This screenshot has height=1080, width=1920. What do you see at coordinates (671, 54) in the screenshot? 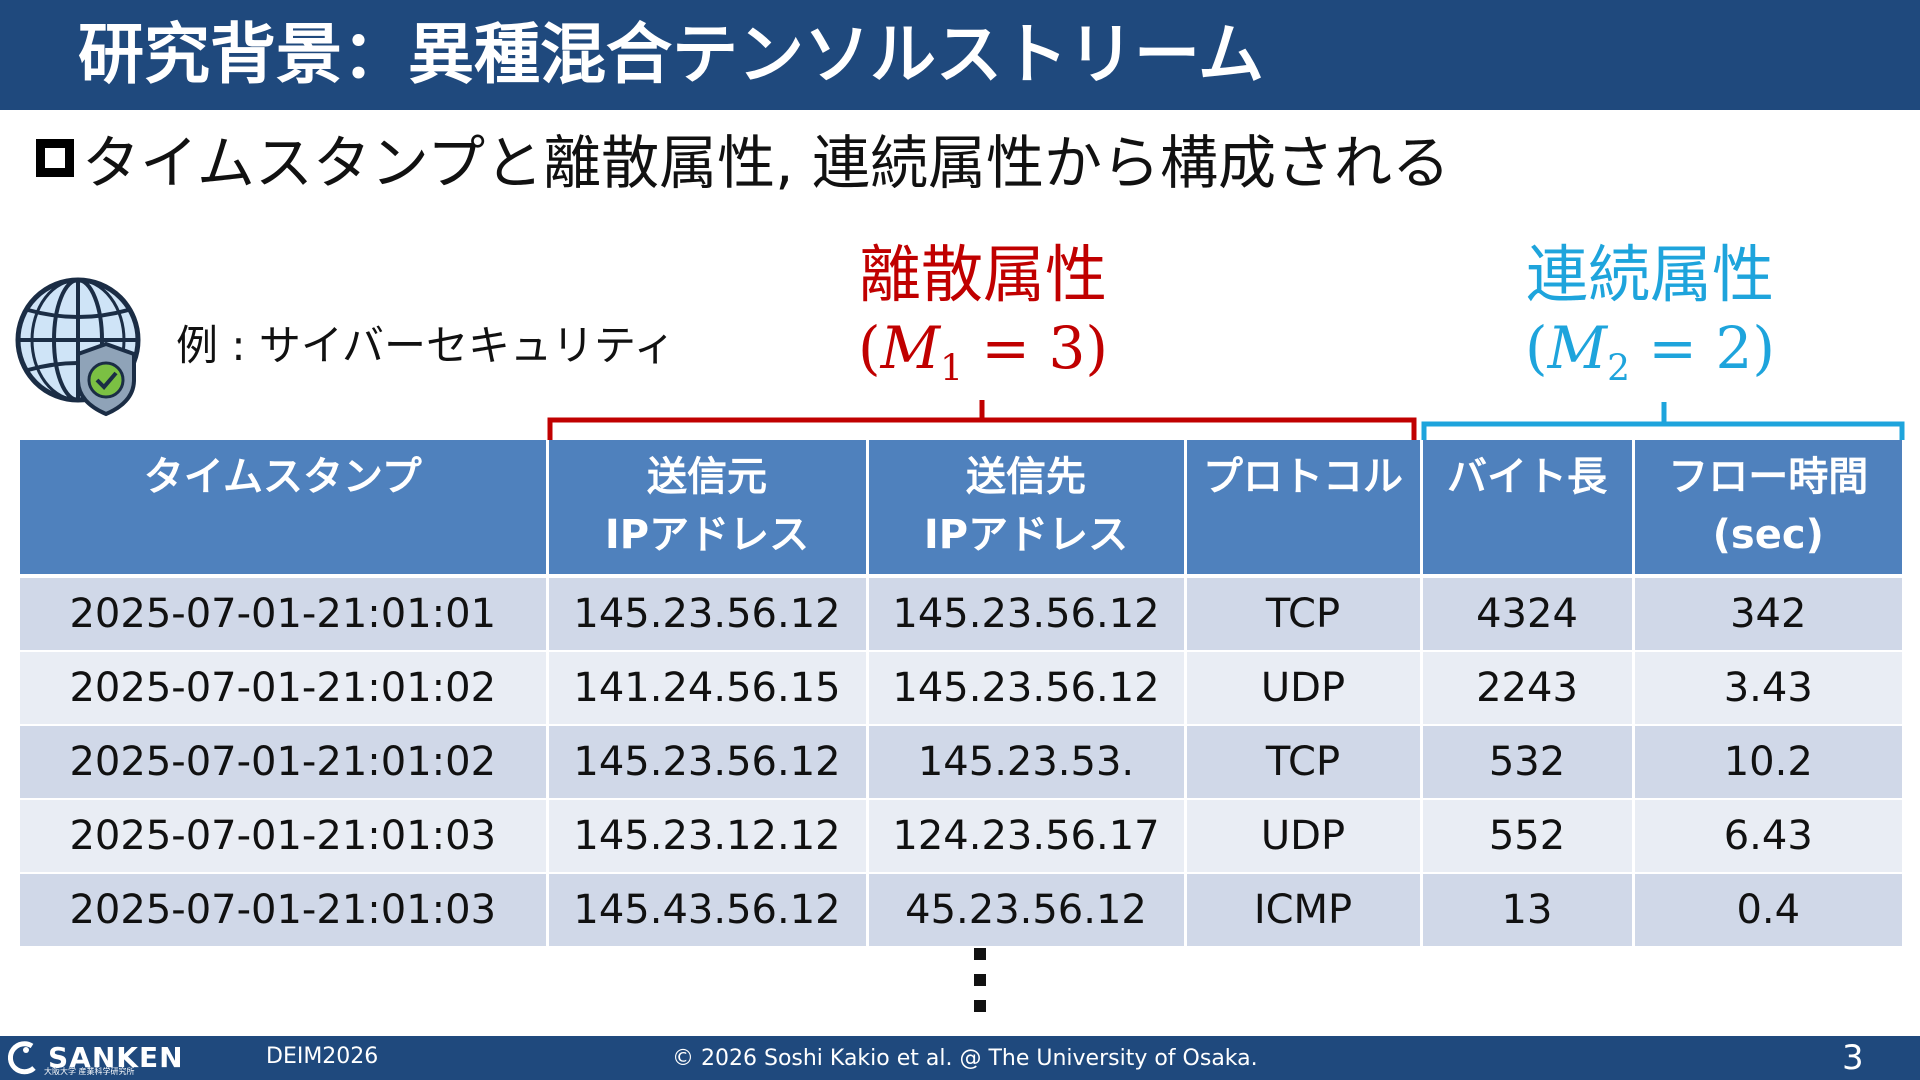
I see `slide-title: 研究背景：異種混合テンソルストリーム` at bounding box center [671, 54].